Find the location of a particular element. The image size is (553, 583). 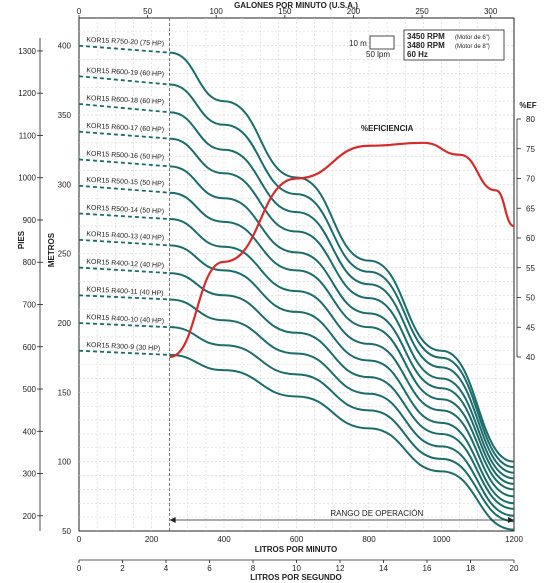

bottom-axis-tick-label: 400 is located at coordinates (224, 539).